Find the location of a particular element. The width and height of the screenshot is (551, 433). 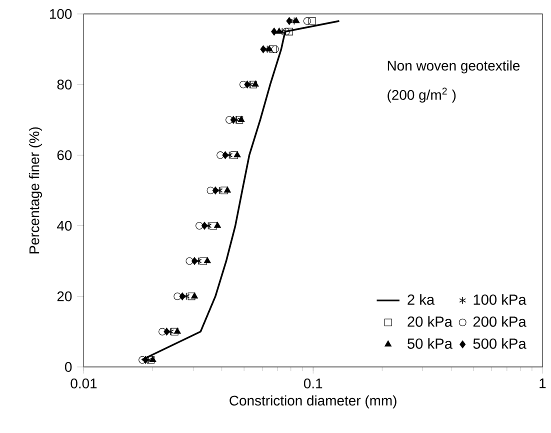

y-tick-label: 80 is located at coordinates (64, 85).